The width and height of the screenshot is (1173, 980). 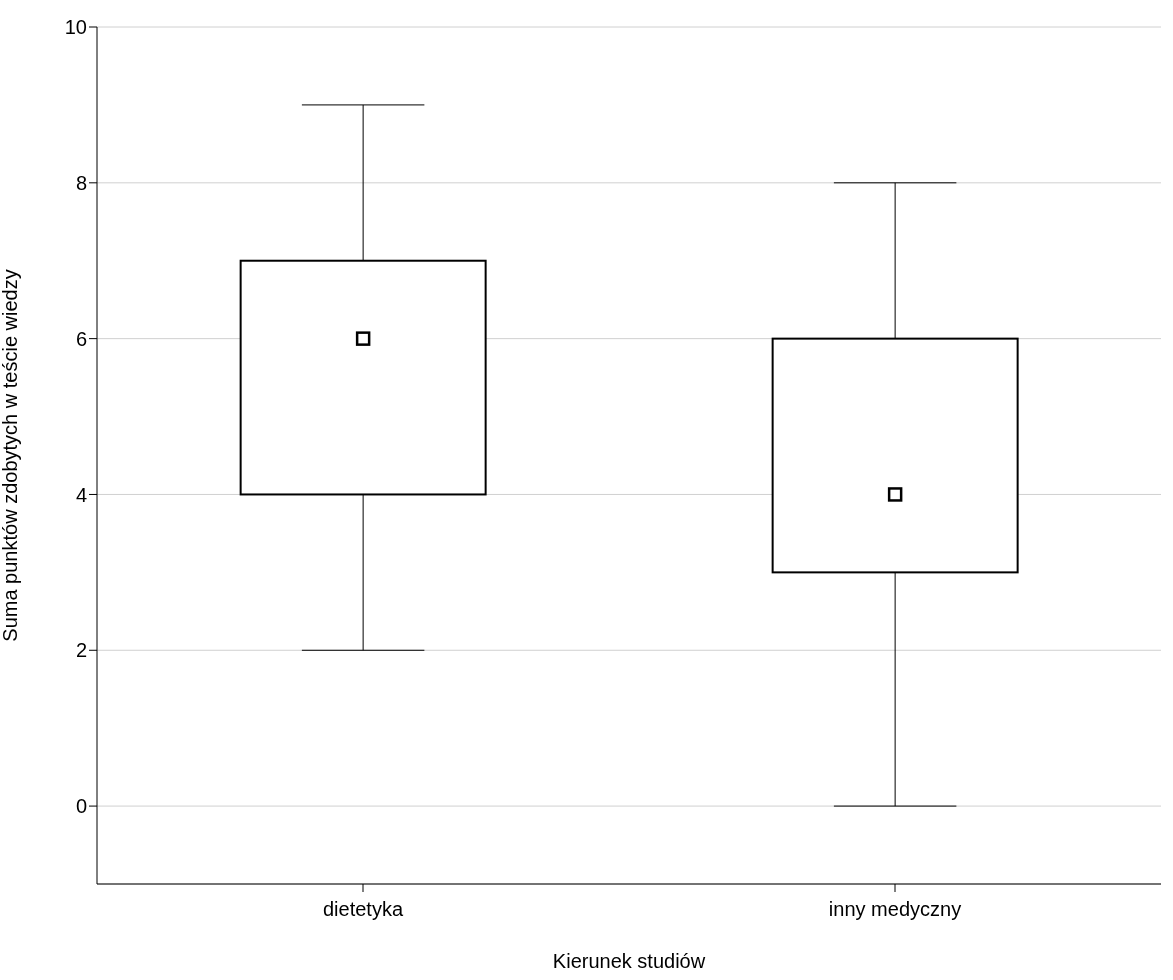 What do you see at coordinates (895, 909) in the screenshot?
I see `x-tick-label: inny medyczny` at bounding box center [895, 909].